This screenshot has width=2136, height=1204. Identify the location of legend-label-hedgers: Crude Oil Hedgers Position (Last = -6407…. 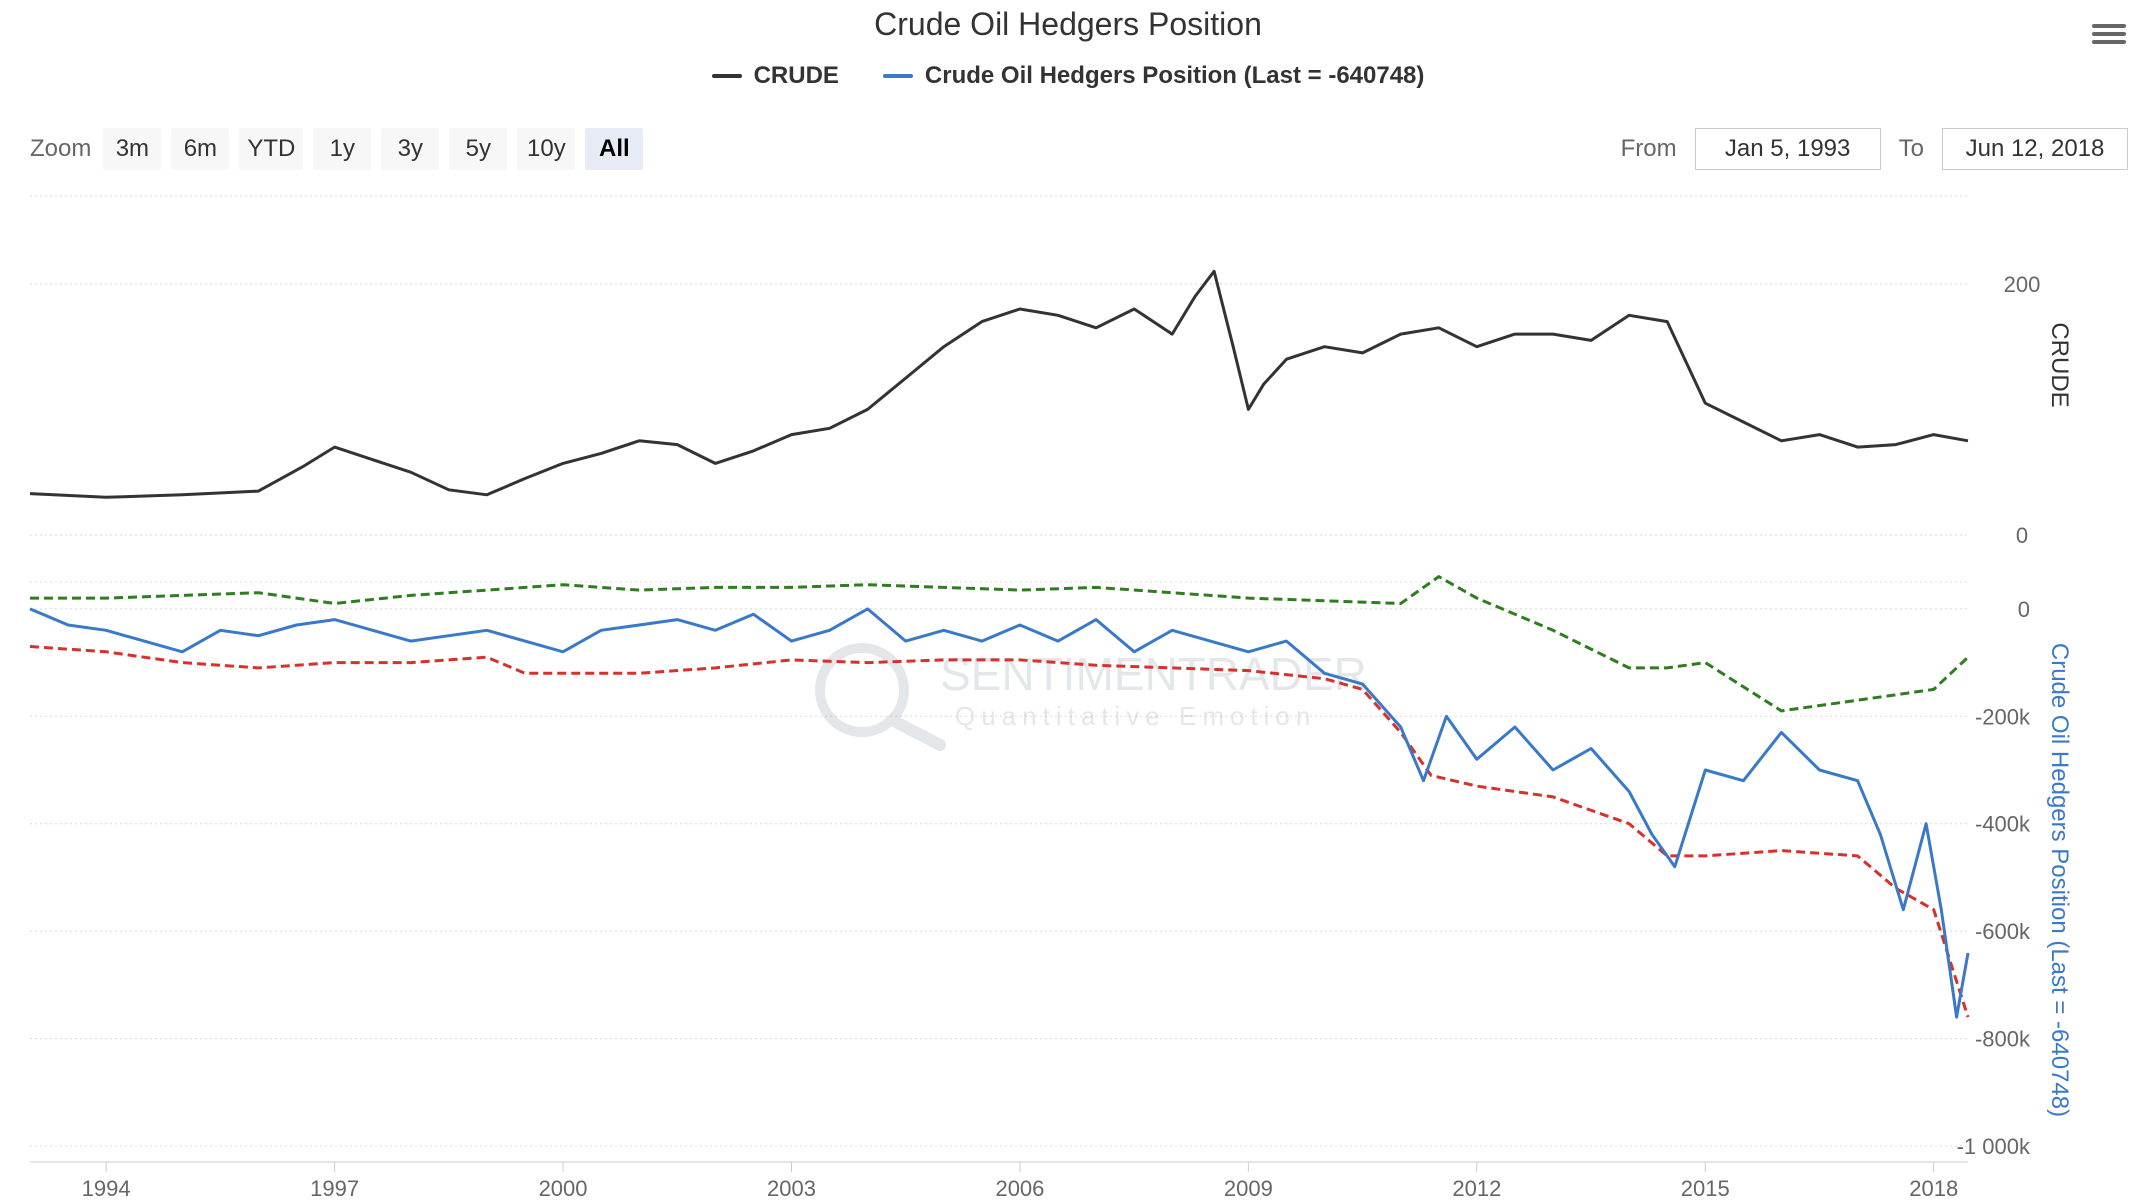
(1174, 75).